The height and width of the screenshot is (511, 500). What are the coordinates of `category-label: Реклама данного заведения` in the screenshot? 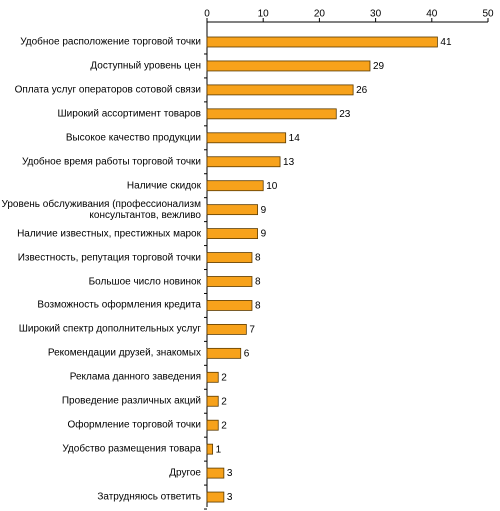 It's located at (135, 377).